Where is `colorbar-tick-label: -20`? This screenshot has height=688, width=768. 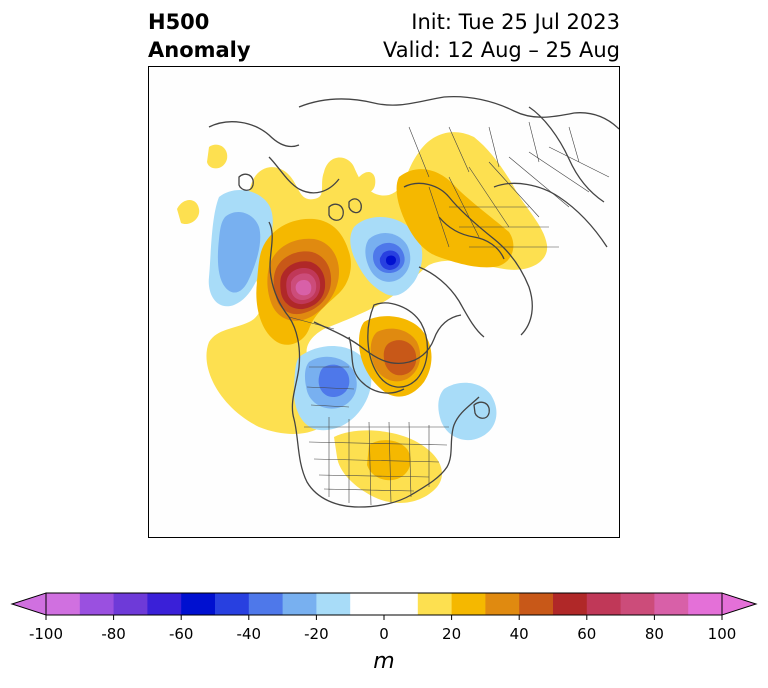
colorbar-tick-label: -20 is located at coordinates (316, 634).